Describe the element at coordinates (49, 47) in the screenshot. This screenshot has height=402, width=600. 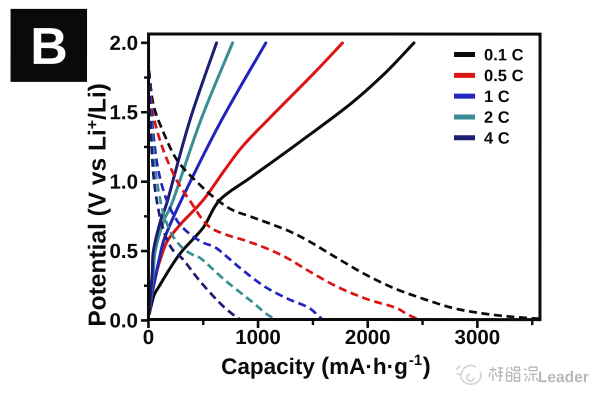
I see `svg-text: B` at that location.